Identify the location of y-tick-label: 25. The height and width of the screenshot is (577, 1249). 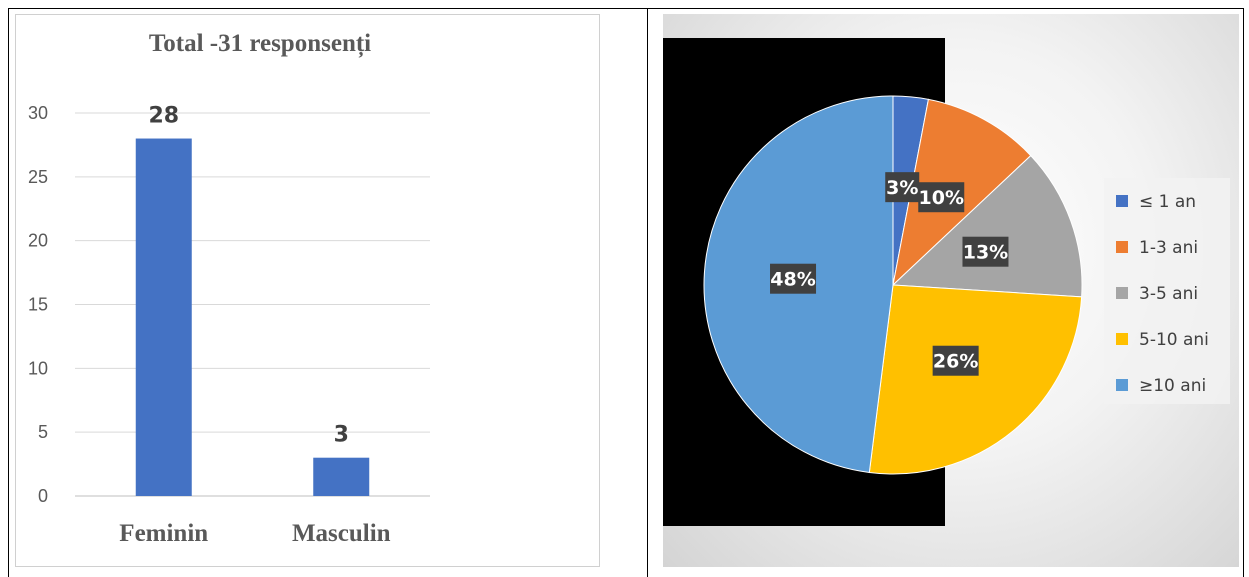
(38, 177).